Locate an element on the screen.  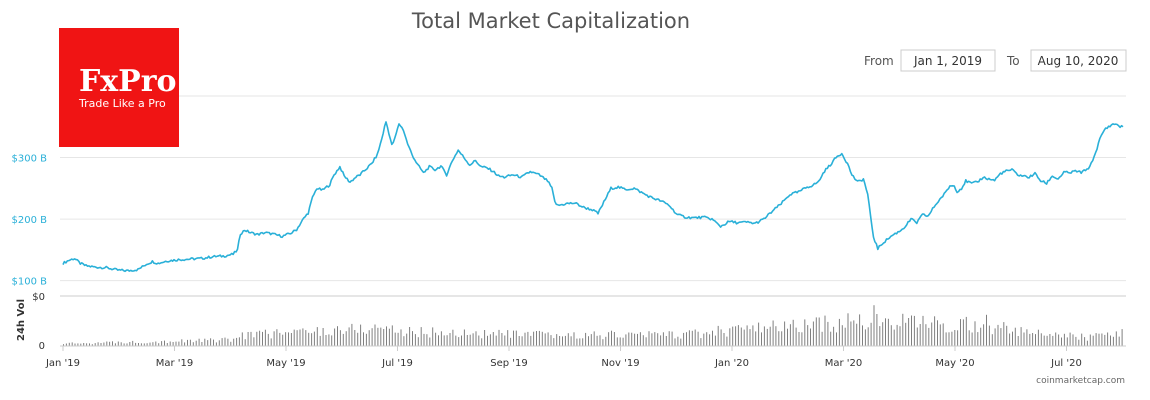
logo-brand: FxPro is located at coordinates (128, 81).